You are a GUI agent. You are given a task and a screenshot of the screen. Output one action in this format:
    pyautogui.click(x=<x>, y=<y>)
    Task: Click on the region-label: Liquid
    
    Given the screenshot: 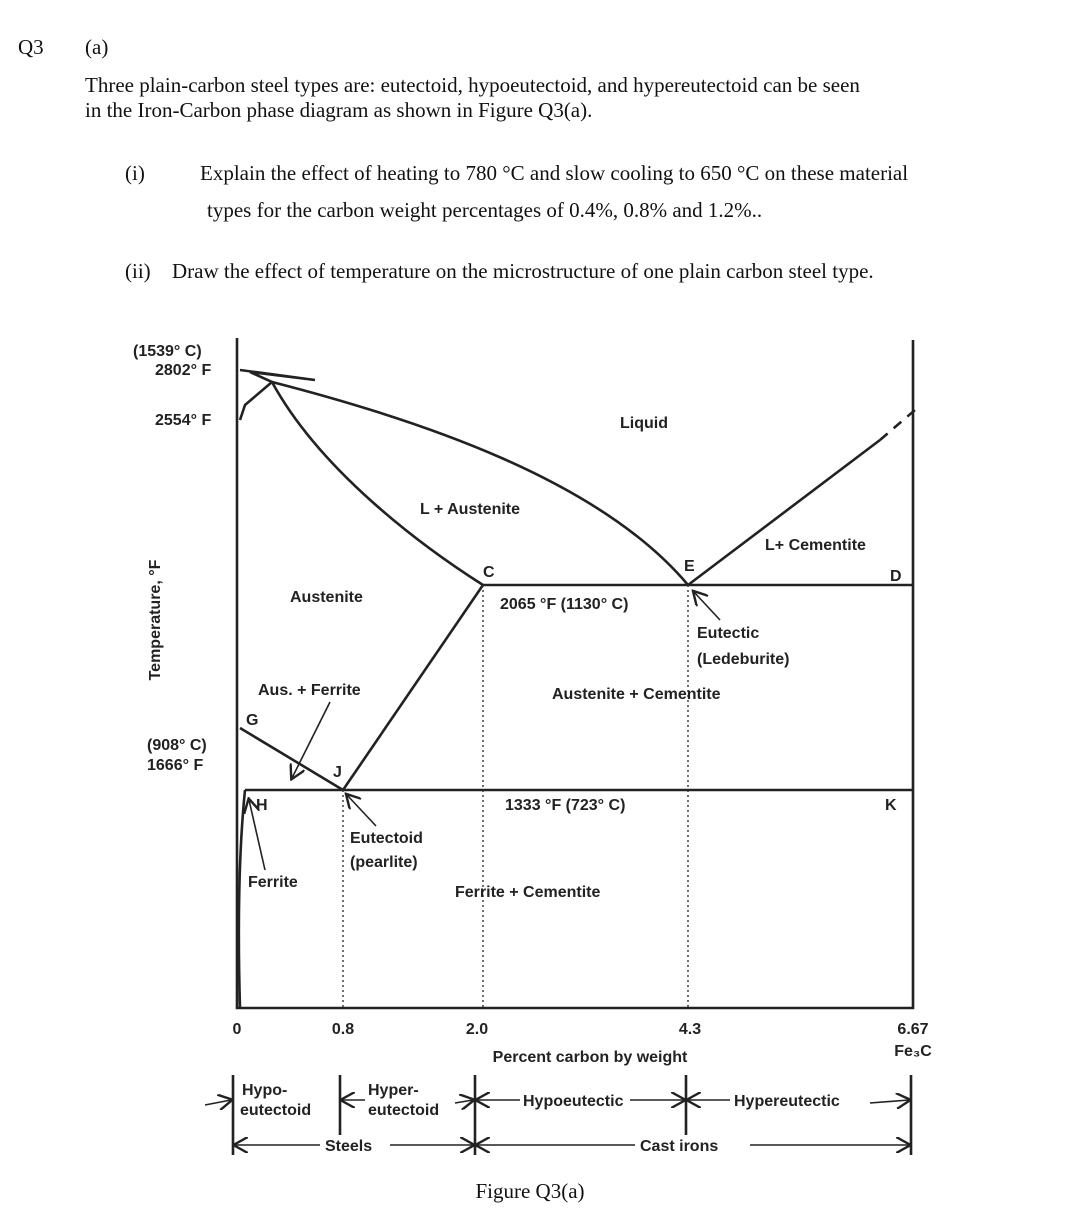 What is the action you would take?
    pyautogui.click(x=644, y=423)
    